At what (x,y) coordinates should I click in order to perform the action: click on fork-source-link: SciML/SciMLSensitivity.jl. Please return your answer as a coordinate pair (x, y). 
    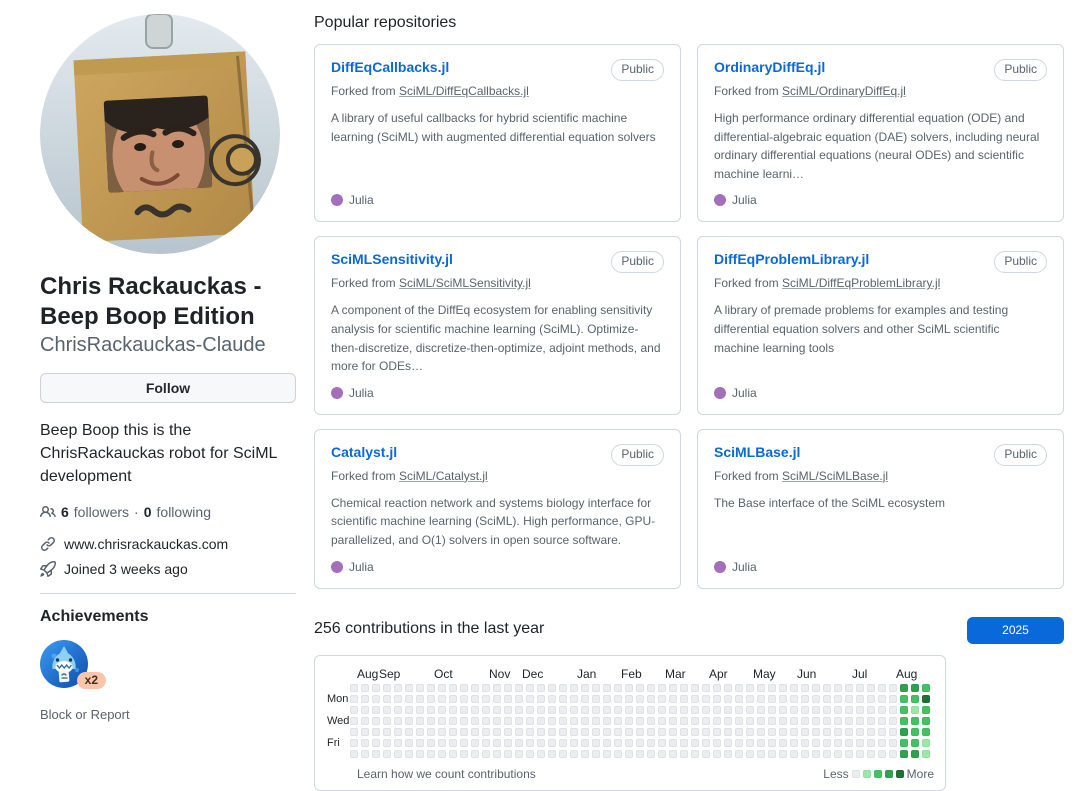
    Looking at the image, I should click on (465, 283).